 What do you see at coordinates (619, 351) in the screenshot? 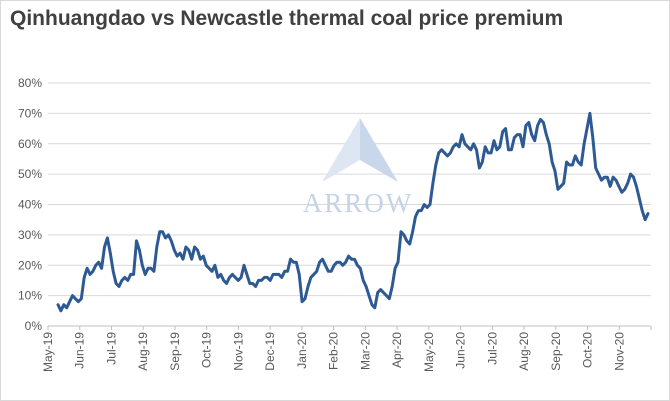
I see `x-tick-label: Nov-20` at bounding box center [619, 351].